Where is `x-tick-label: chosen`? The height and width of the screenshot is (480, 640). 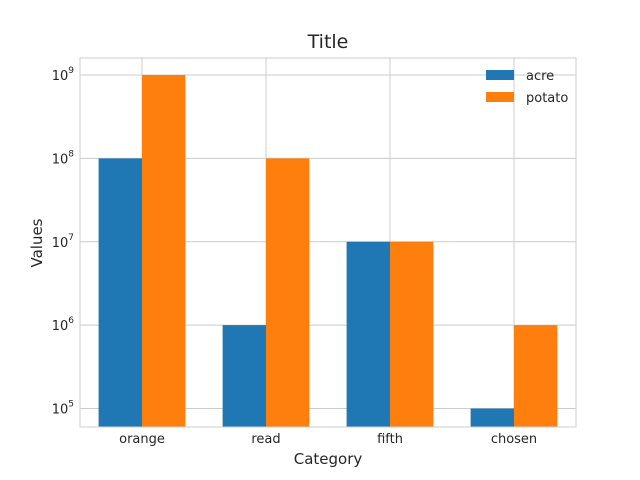
x-tick-label: chosen is located at coordinates (514, 439).